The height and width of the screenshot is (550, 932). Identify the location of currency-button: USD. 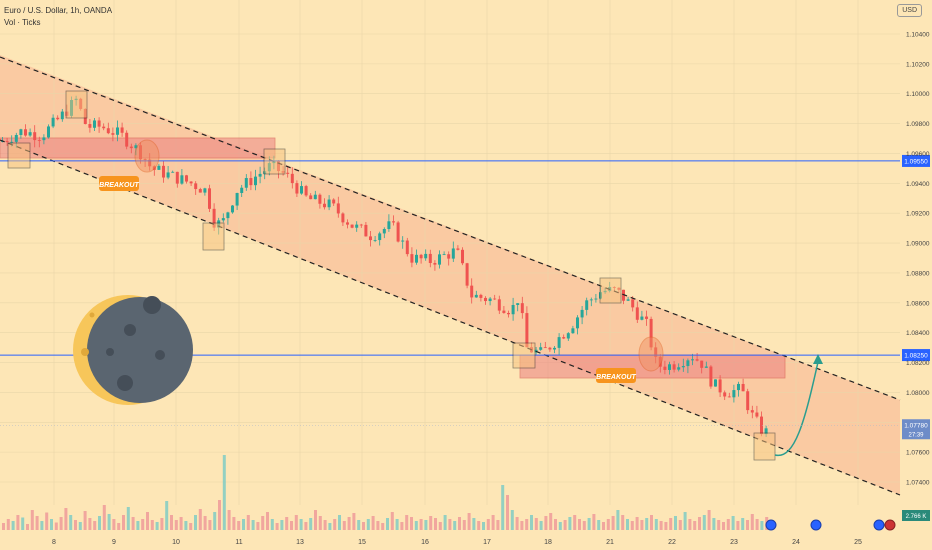
(909, 10).